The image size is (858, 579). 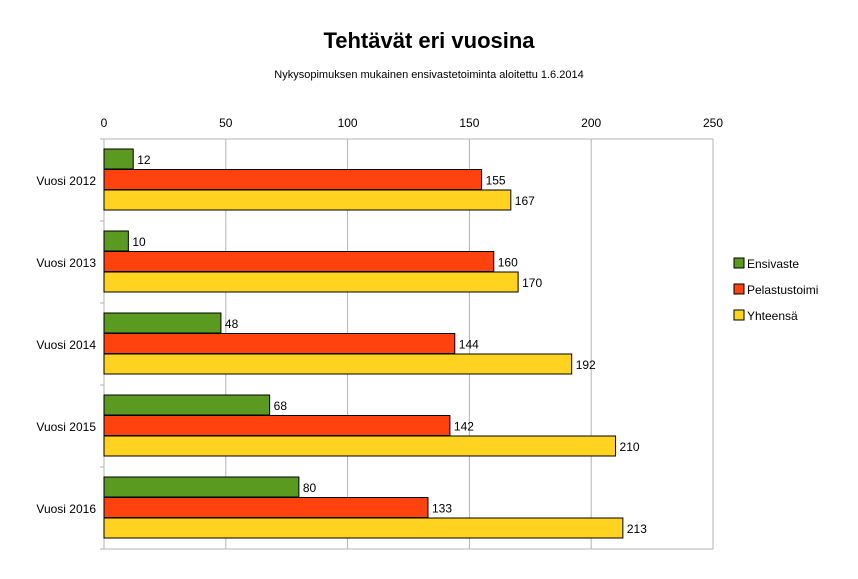 I want to click on data-label: 167, so click(x=525, y=201).